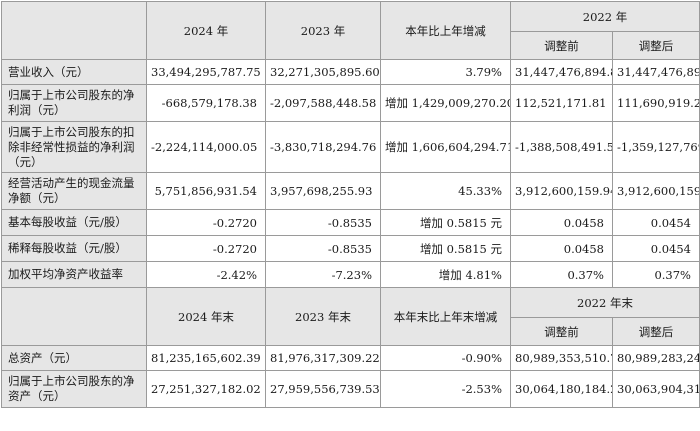 The image size is (700, 431). What do you see at coordinates (323, 30) in the screenshot?
I see `col-header-2023: 2023 年` at bounding box center [323, 30].